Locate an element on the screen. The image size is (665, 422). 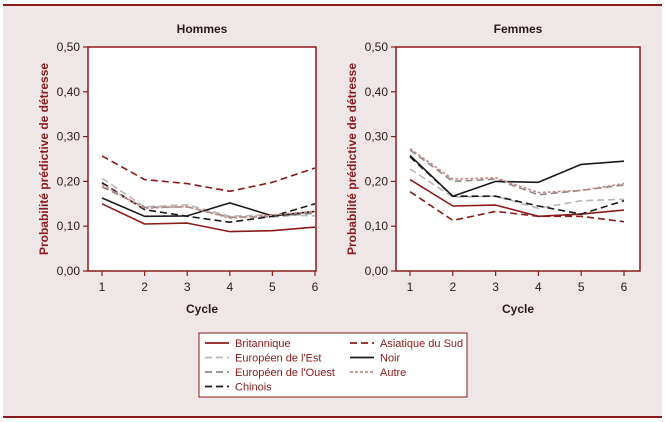
series-line-noir is located at coordinates (517, 175).